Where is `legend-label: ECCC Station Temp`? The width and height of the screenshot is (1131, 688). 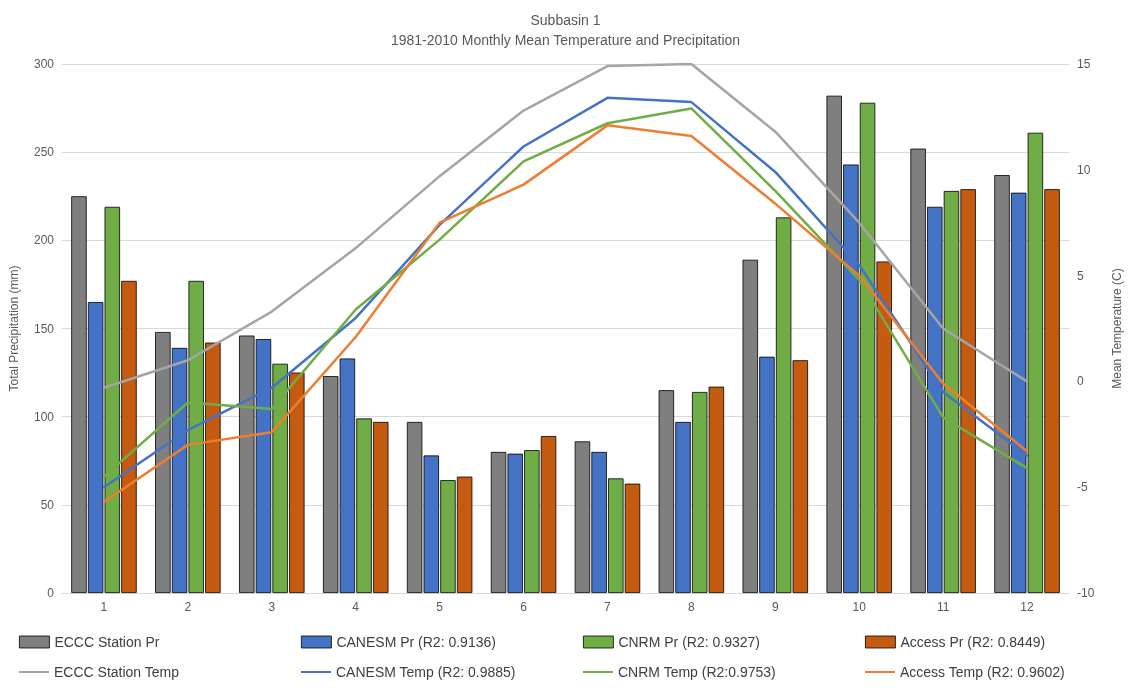 legend-label: ECCC Station Temp is located at coordinates (117, 672).